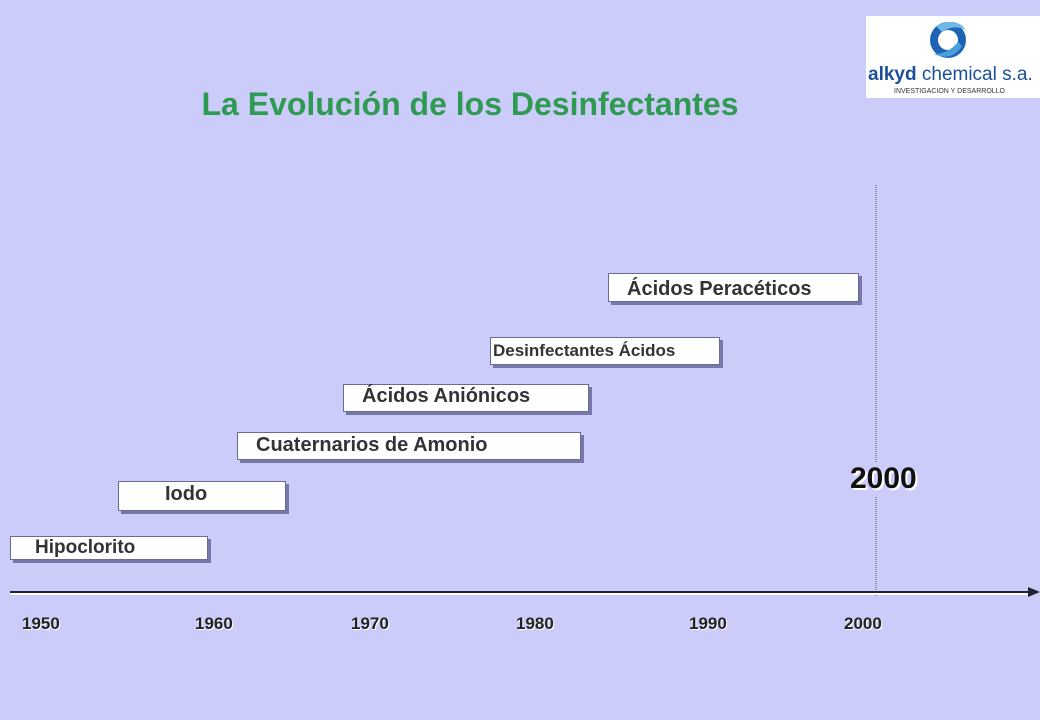  What do you see at coordinates (409, 446) in the screenshot?
I see `timeline-item: Cuaternarios de Amonio` at bounding box center [409, 446].